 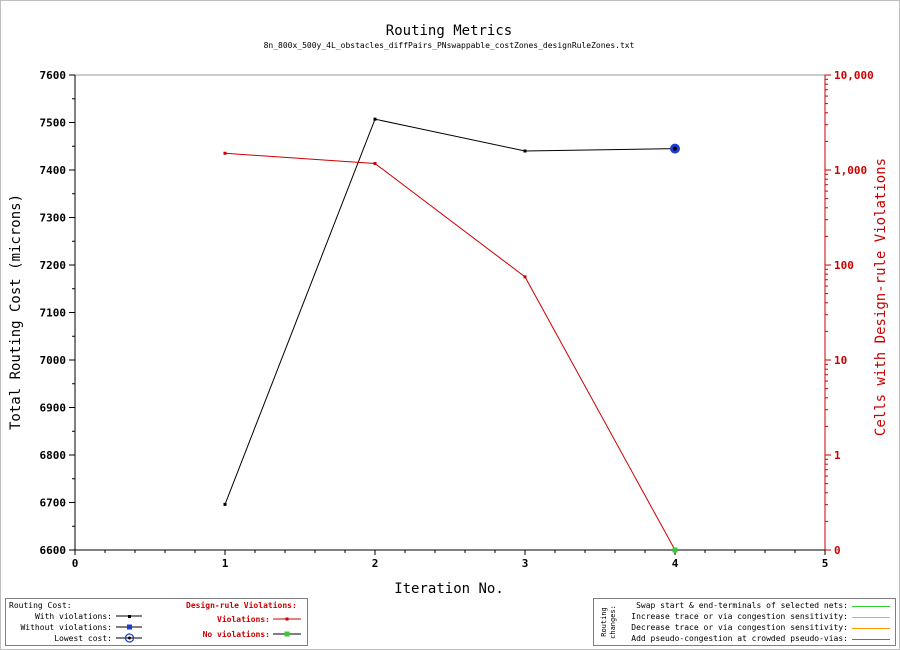 What do you see at coordinates (236, 634) in the screenshot?
I see `legend-no-violations-label: No violations:` at bounding box center [236, 634].